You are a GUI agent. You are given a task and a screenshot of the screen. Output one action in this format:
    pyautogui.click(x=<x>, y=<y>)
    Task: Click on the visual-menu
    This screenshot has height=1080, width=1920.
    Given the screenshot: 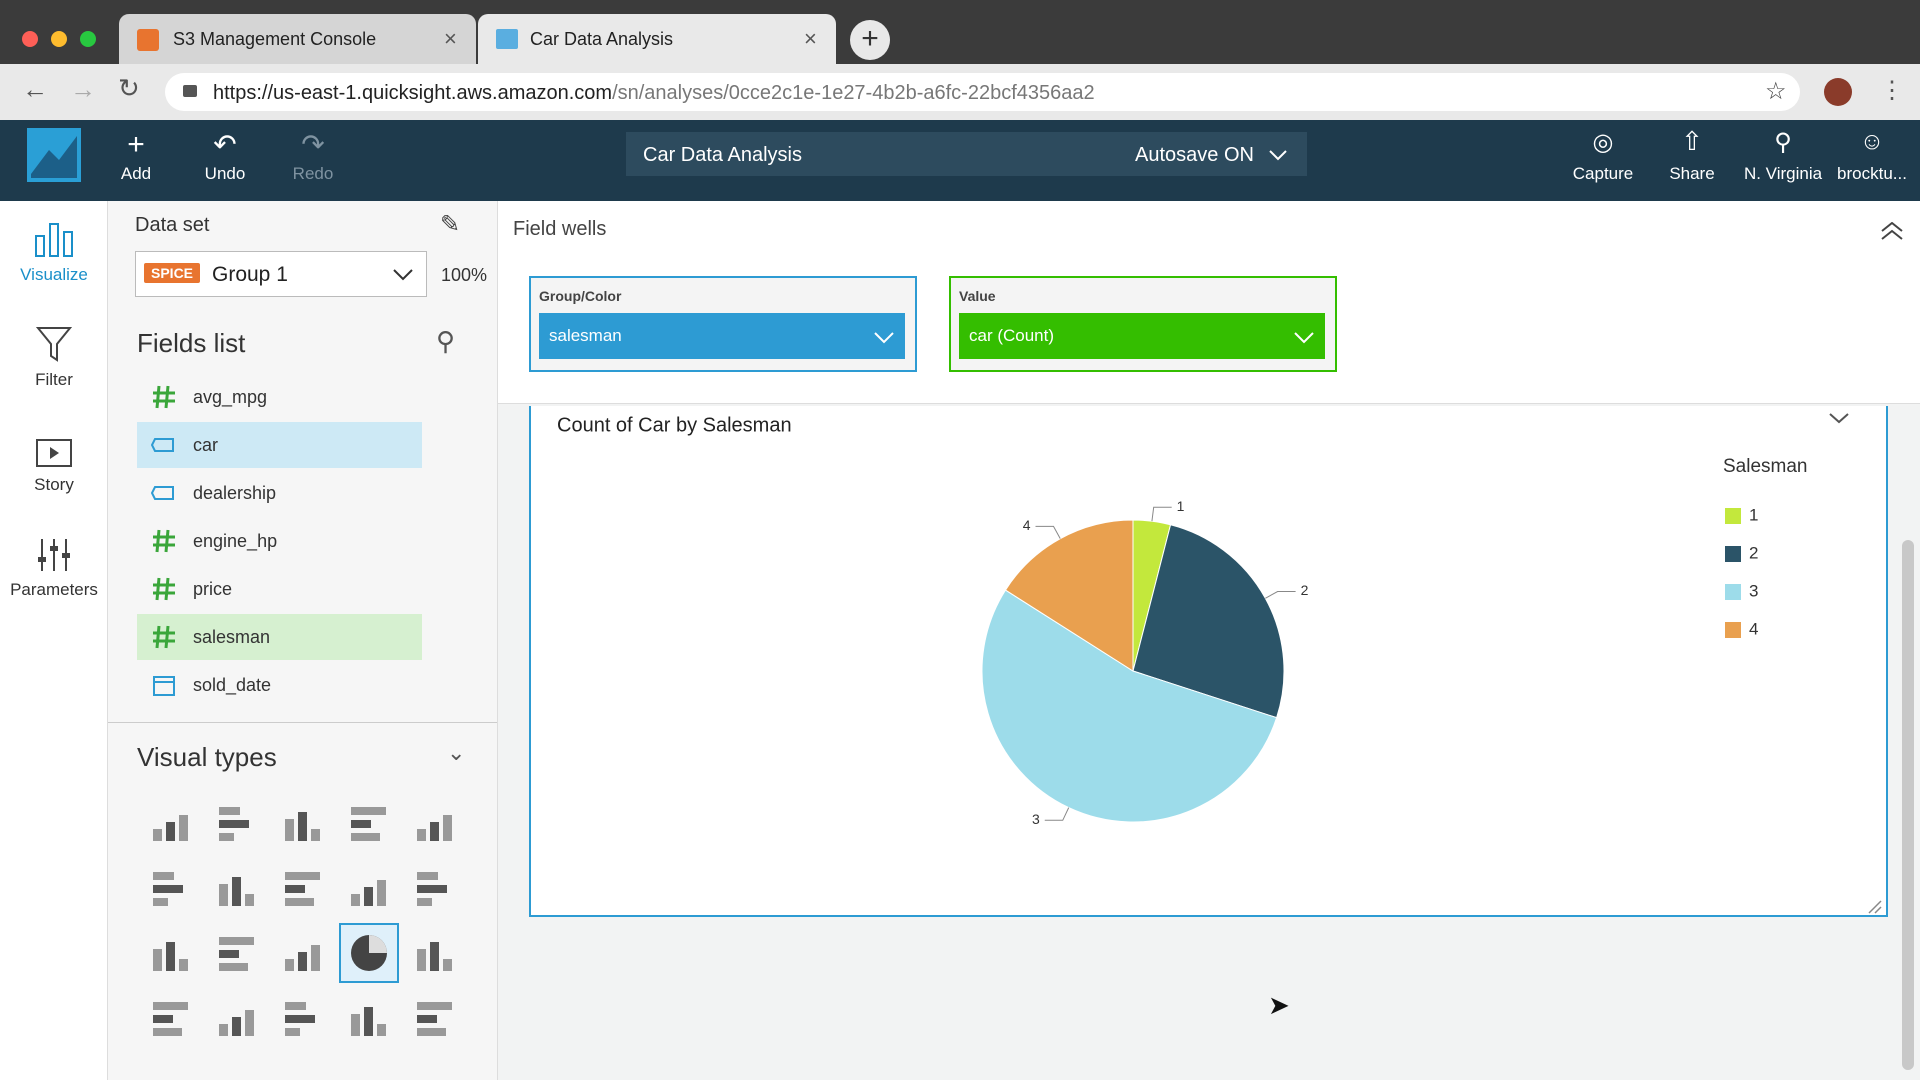 What is the action you would take?
    pyautogui.click(x=1839, y=418)
    